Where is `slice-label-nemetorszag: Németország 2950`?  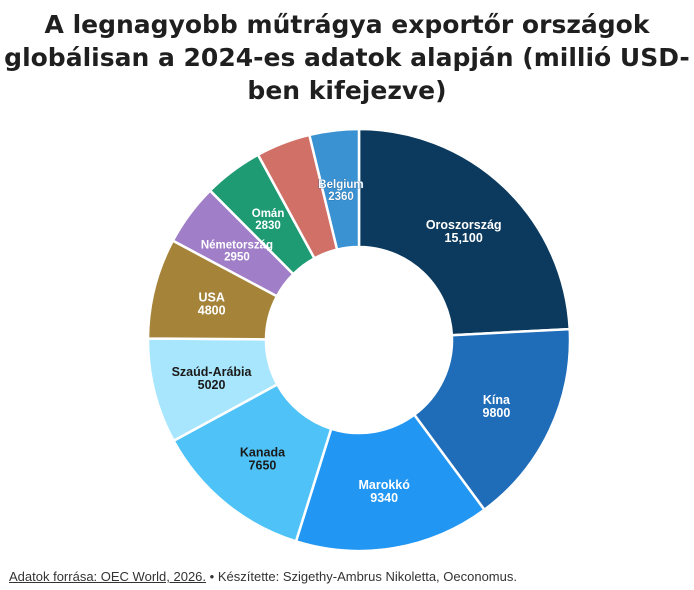
slice-label-nemetorszag: Németország 2950 is located at coordinates (237, 251).